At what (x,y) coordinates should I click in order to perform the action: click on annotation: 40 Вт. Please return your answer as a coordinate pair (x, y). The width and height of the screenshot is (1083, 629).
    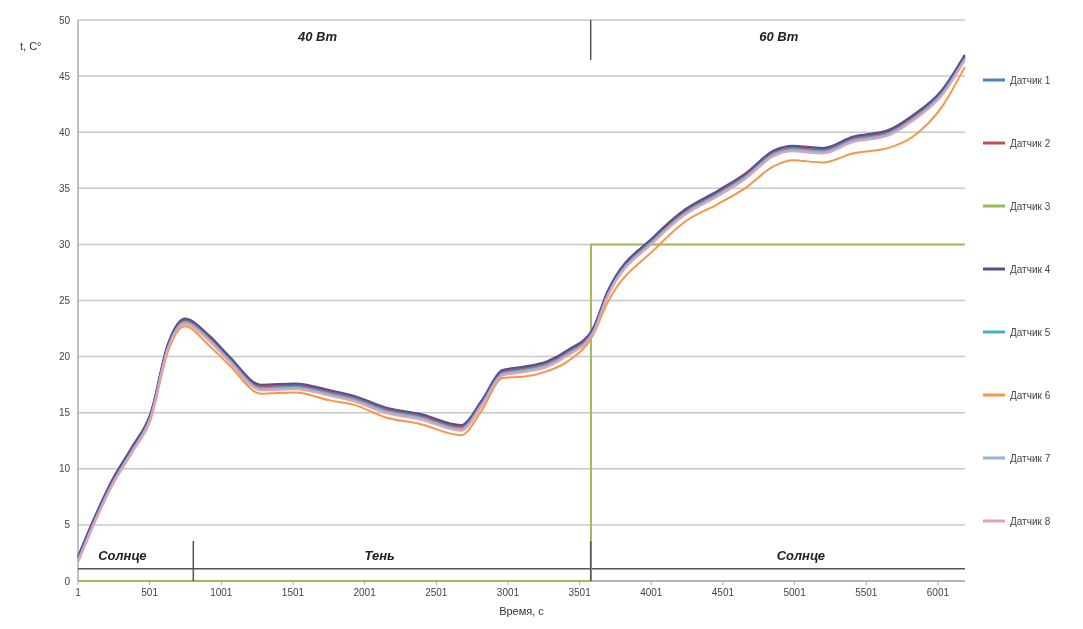
    Looking at the image, I should click on (317, 37).